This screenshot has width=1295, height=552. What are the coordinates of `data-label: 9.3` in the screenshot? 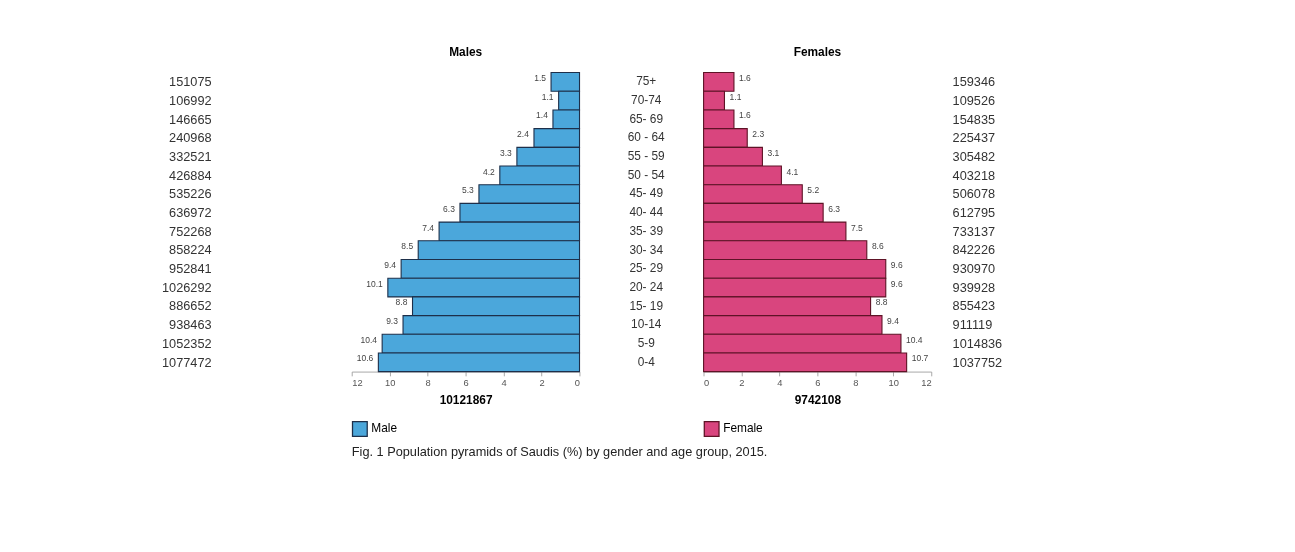 It's located at (392, 321).